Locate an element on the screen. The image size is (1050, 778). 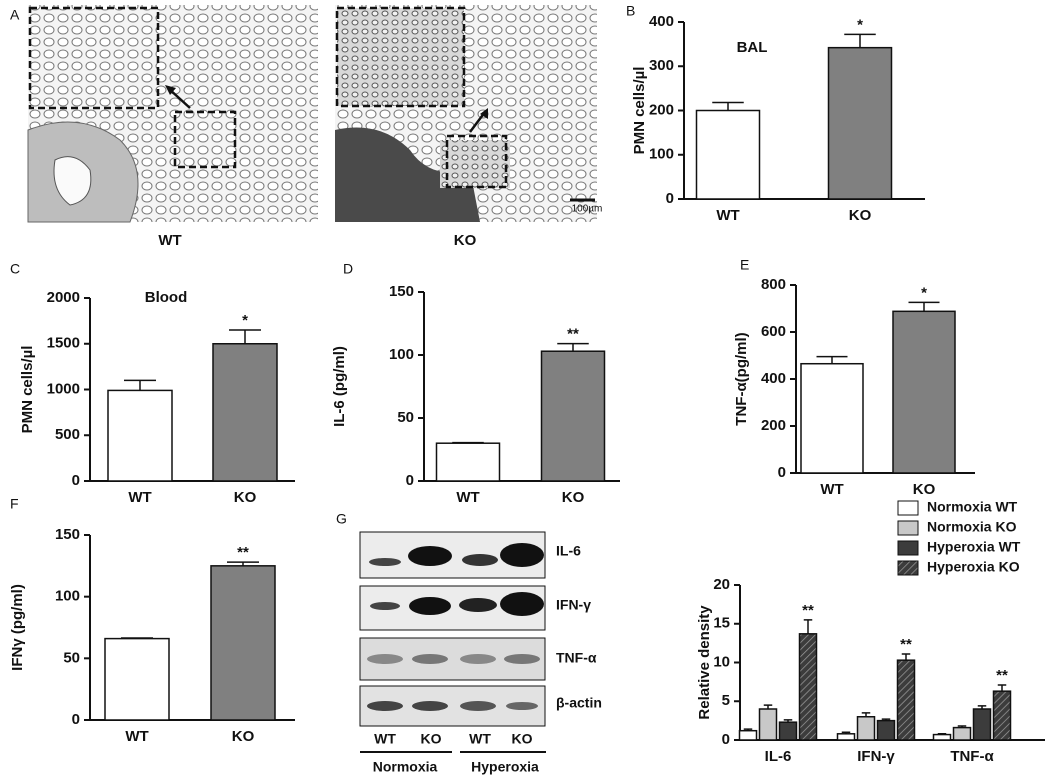
chart-title: Blood is located at coordinates (166, 297).